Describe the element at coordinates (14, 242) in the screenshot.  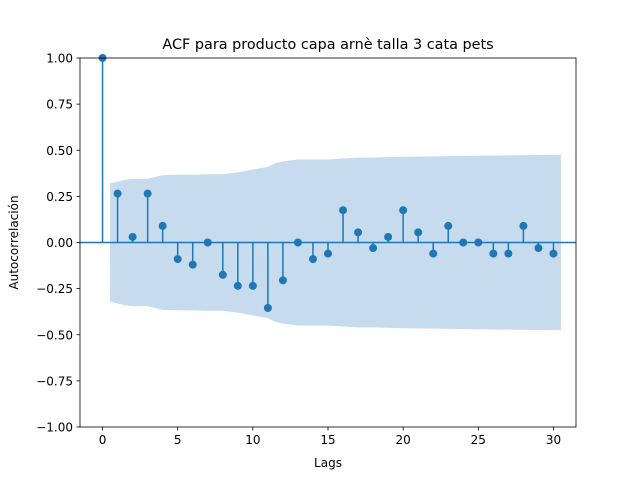
I see `y-axis-label: Autocorrelación` at that location.